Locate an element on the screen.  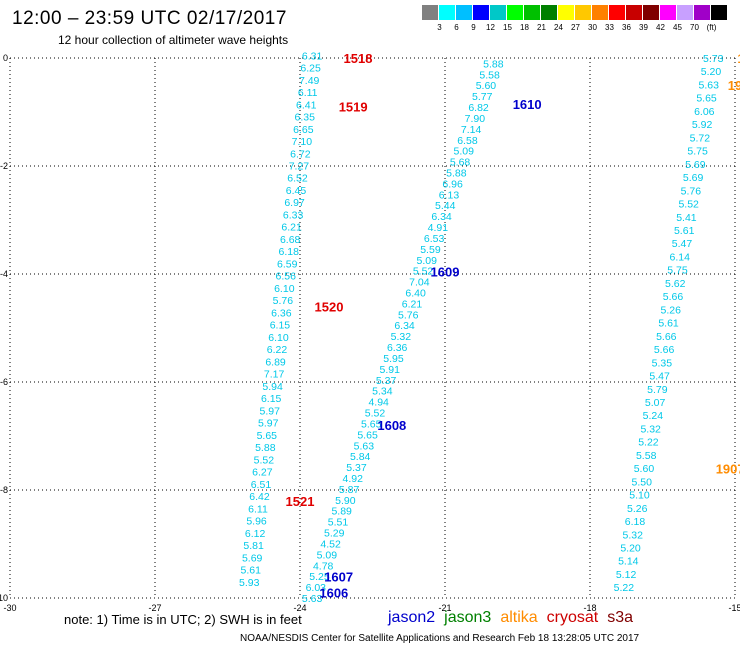
wave-height-value: 5.69 is located at coordinates (252, 558).